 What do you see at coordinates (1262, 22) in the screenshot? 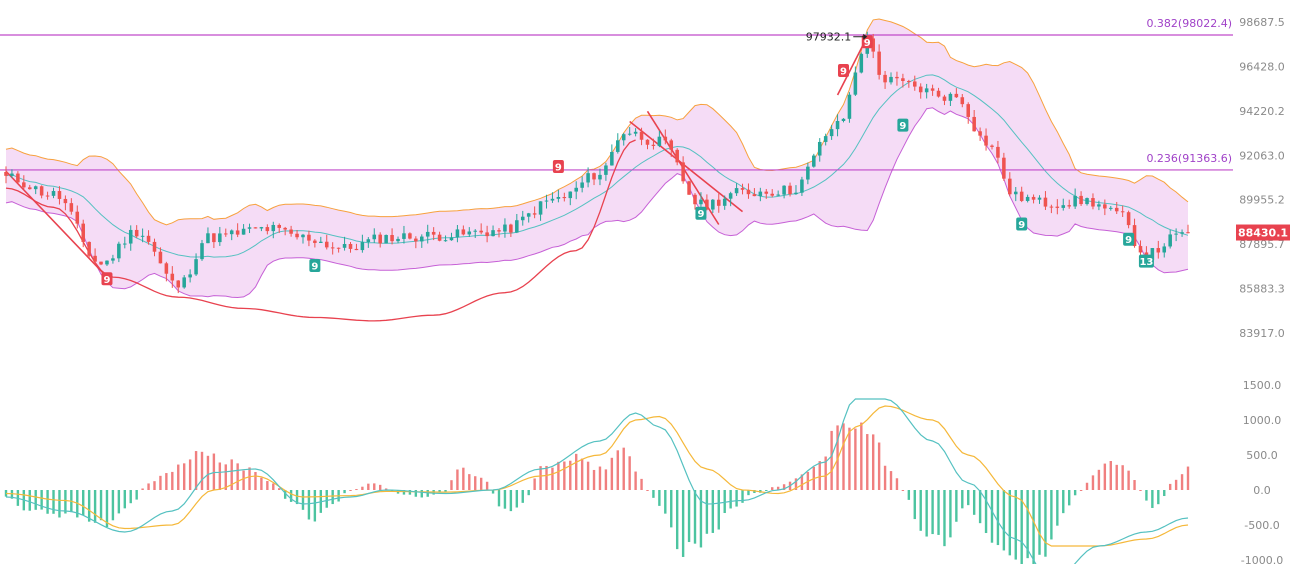
I see `price-tick-0: 98687.5` at bounding box center [1262, 22].